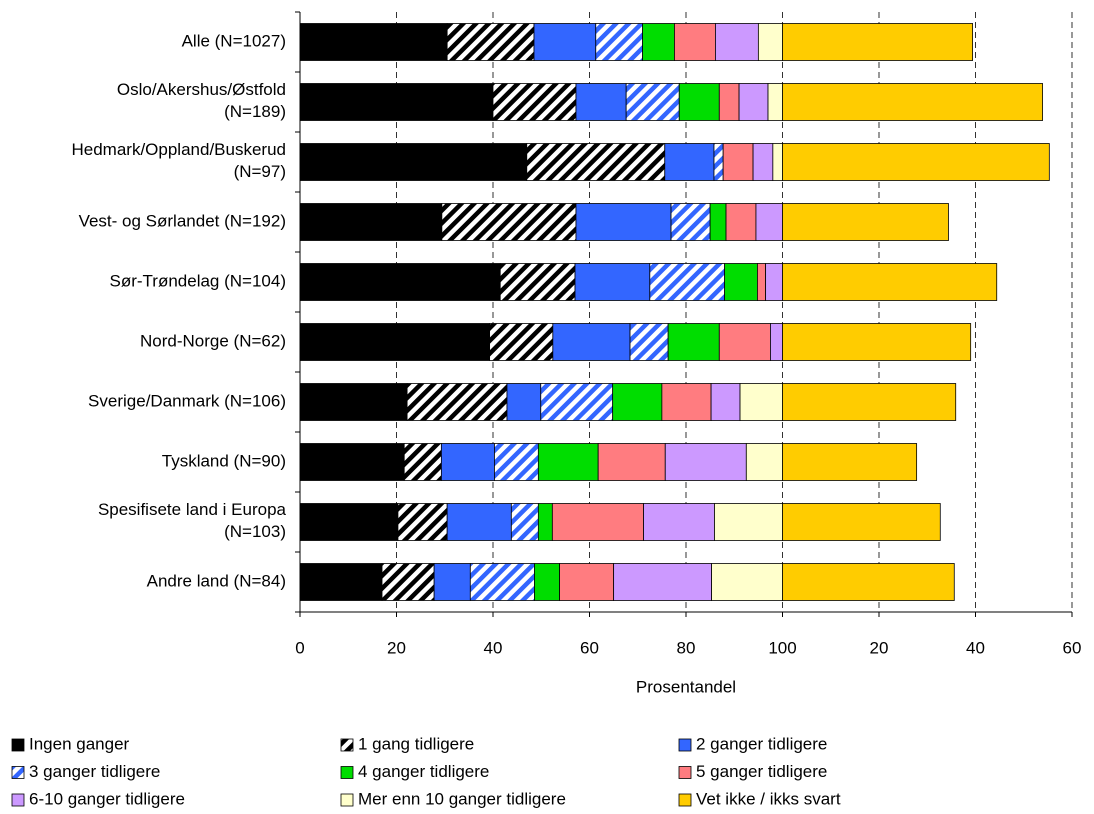 Image resolution: width=1094 pixels, height=814 pixels. Describe the element at coordinates (192, 520) in the screenshot. I see `y-tick-label: Spesifisete land i Europa (N=103)` at that location.